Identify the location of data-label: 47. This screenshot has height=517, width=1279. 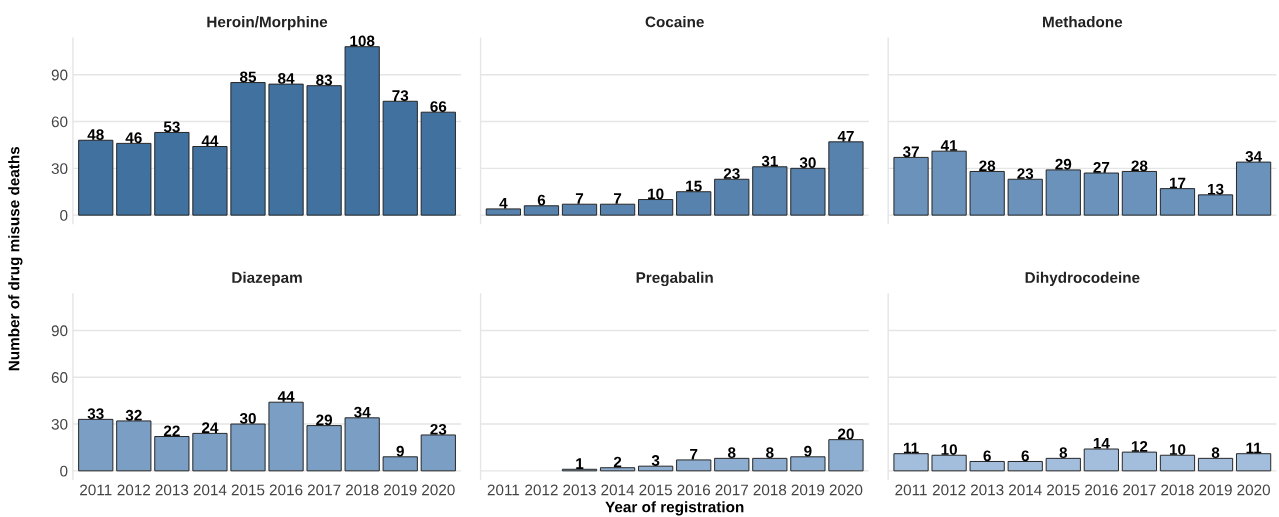
(845, 136).